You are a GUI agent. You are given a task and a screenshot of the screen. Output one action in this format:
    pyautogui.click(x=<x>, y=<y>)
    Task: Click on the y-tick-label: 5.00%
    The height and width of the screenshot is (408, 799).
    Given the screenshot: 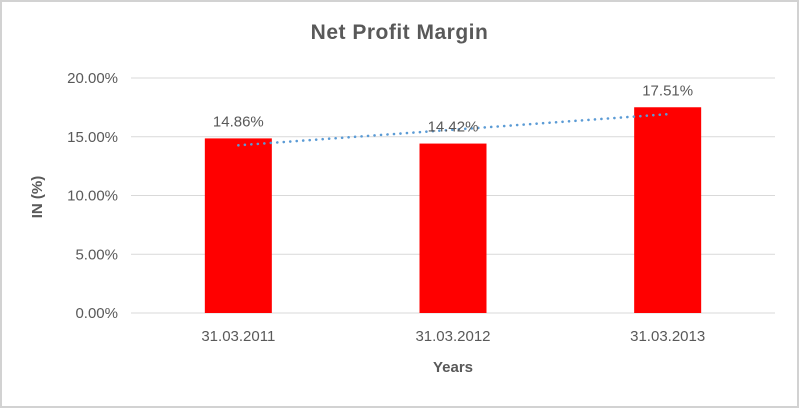 What is the action you would take?
    pyautogui.click(x=96, y=254)
    